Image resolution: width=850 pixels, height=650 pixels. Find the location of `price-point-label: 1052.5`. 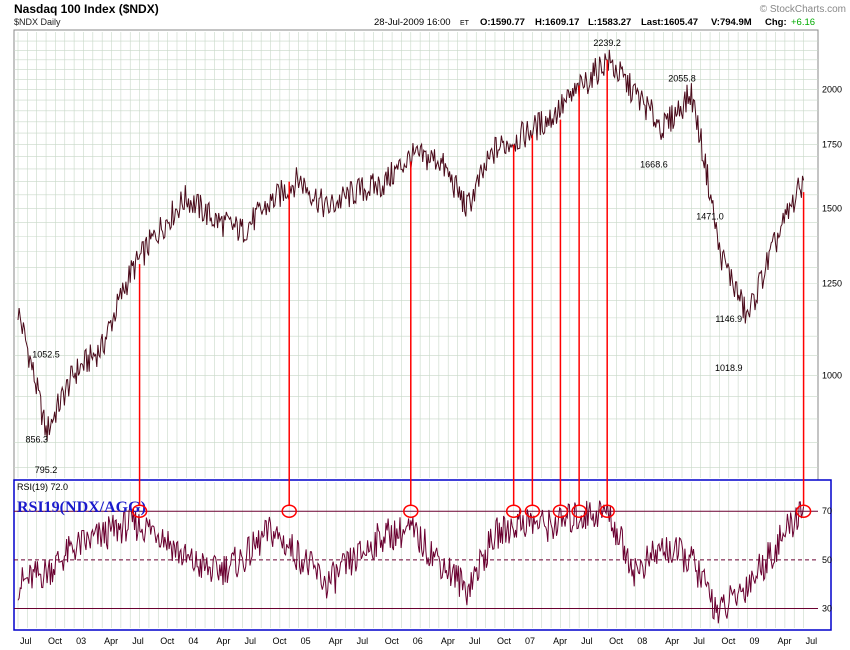

price-point-label: 1052.5 is located at coordinates (46, 354).